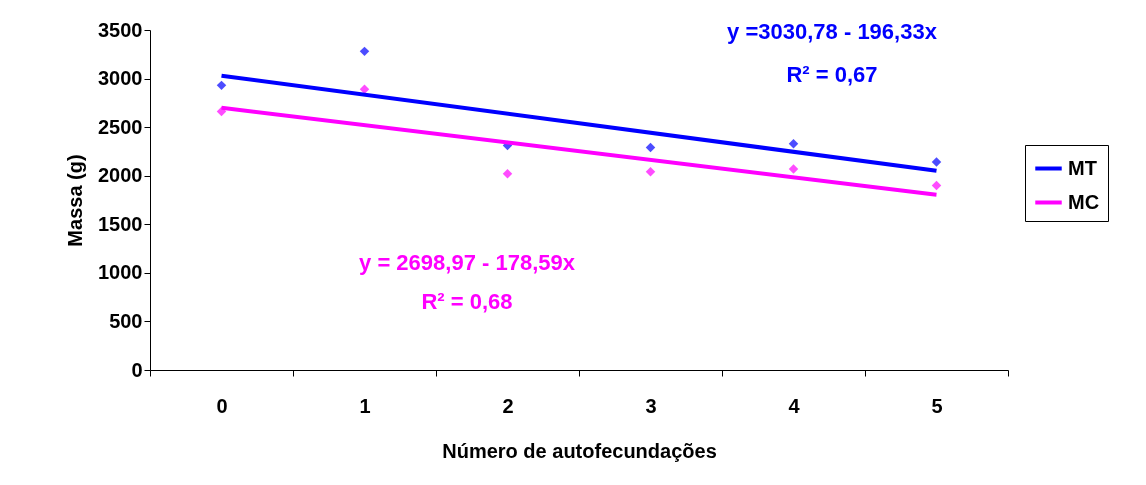  Describe the element at coordinates (937, 405) in the screenshot. I see `x-tick-label: 5` at that location.